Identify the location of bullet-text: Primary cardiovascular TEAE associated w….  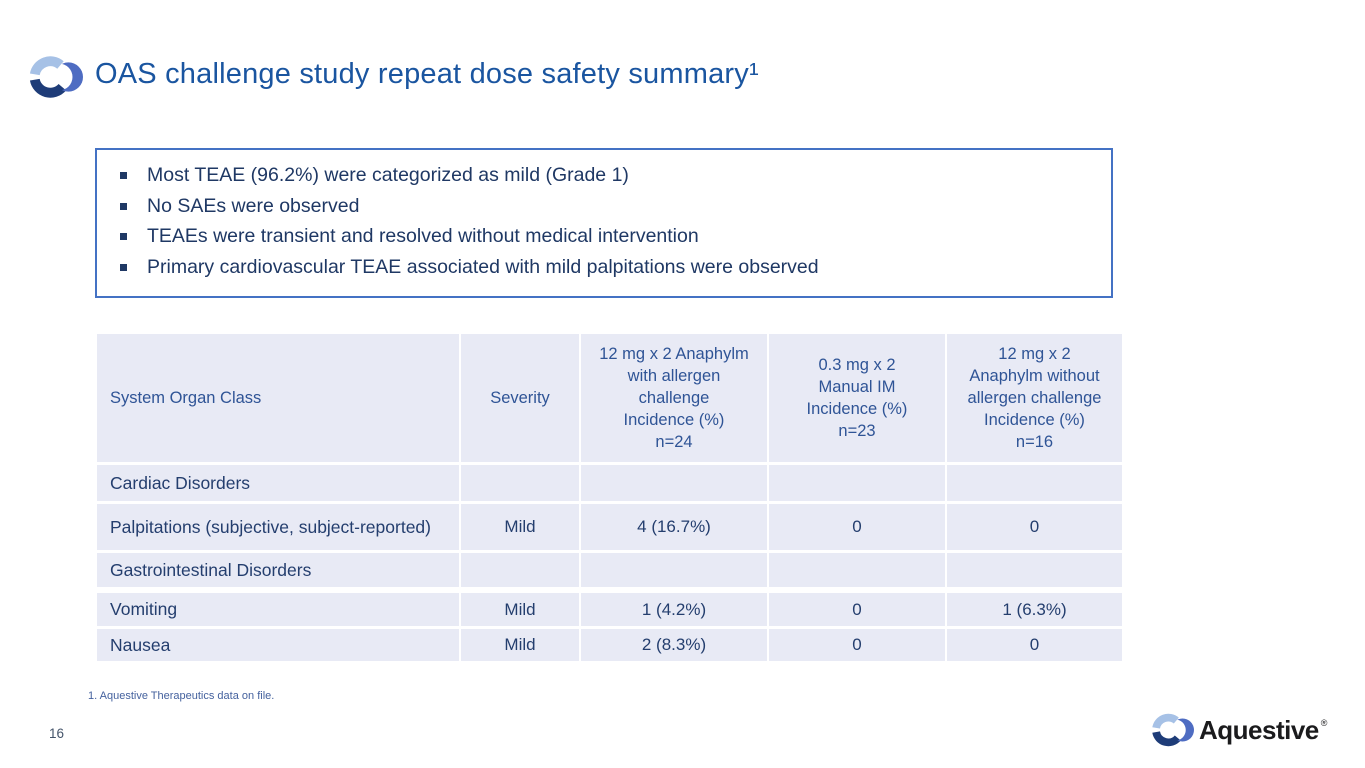
(483, 266).